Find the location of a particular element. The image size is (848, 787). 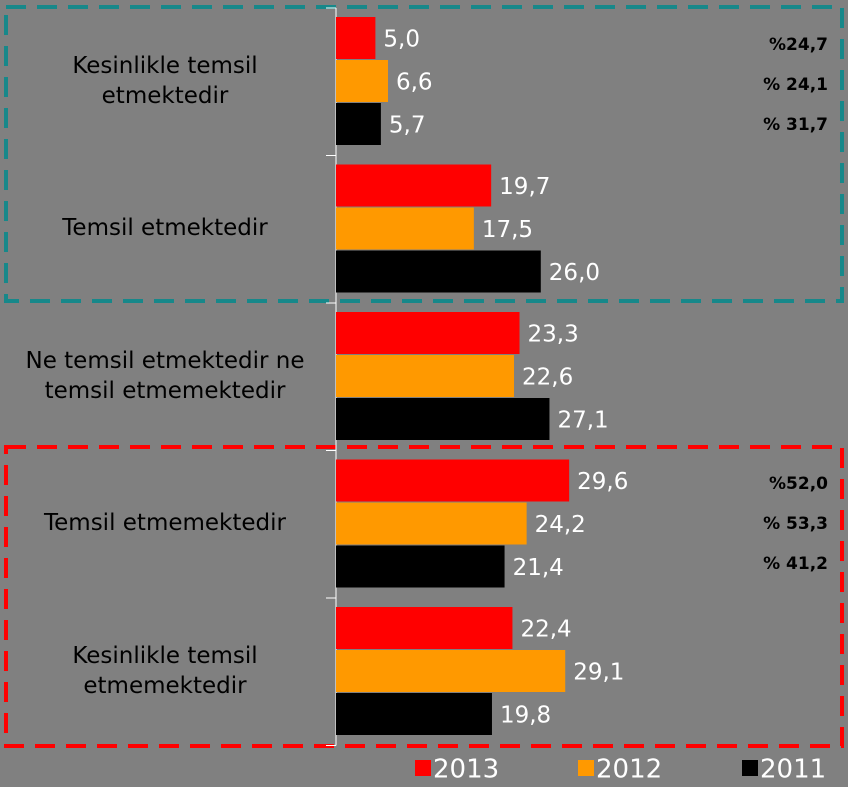

data-label: 29,6 is located at coordinates (602, 482).